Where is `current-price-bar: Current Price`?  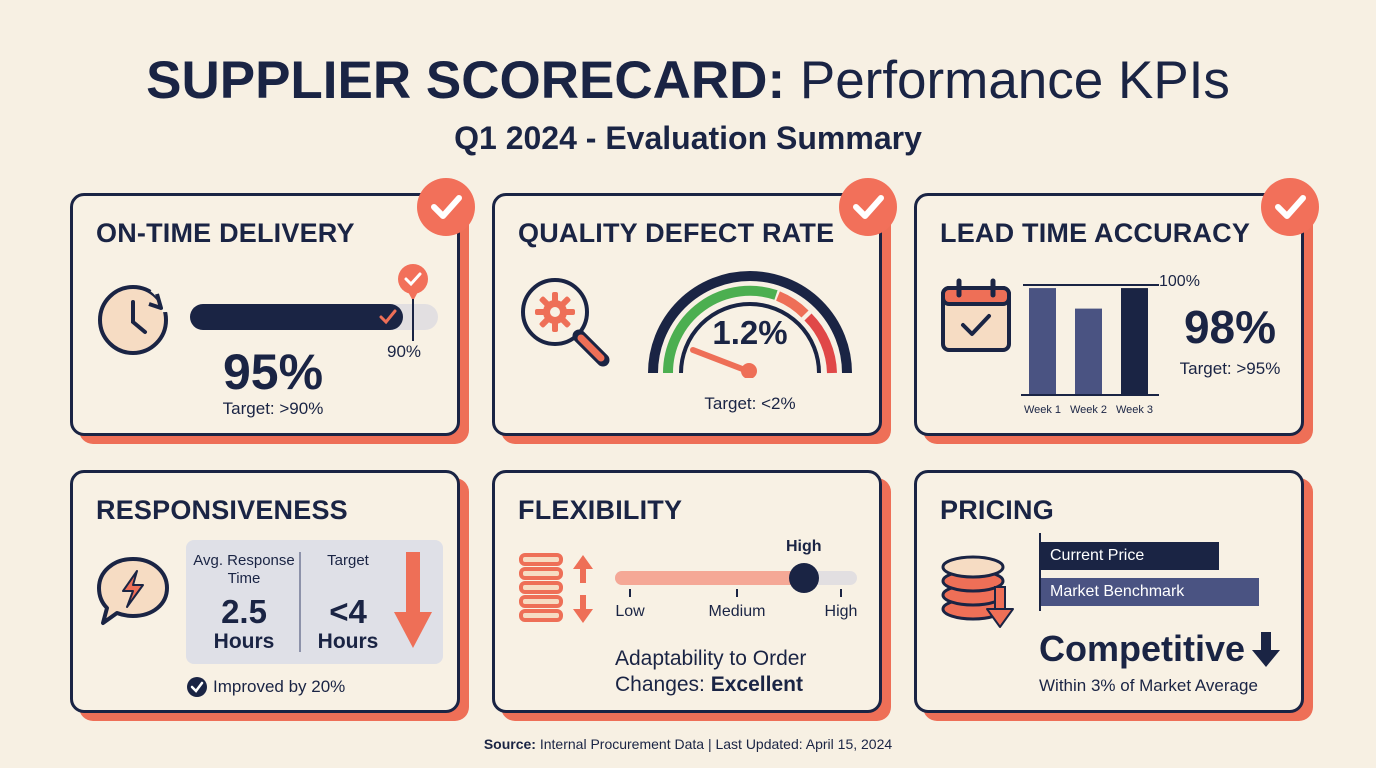 current-price-bar: Current Price is located at coordinates (1130, 556).